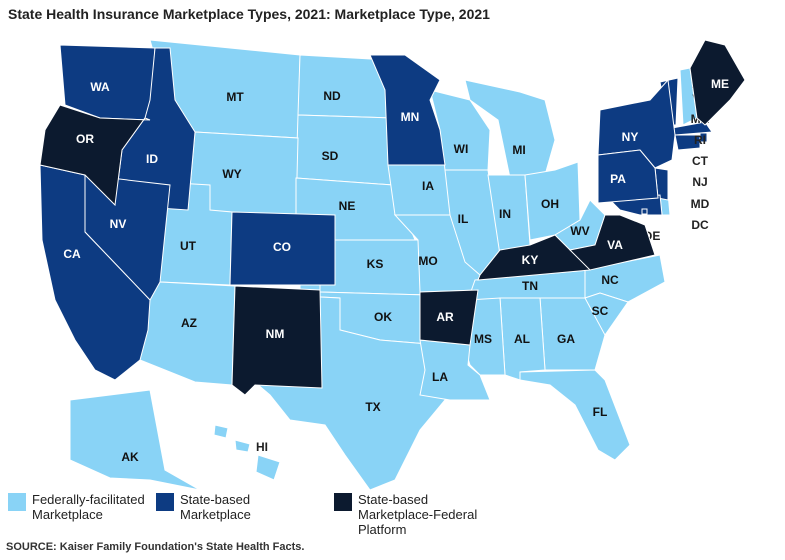 The width and height of the screenshot is (785, 560). I want to click on state-label: WI, so click(461, 149).